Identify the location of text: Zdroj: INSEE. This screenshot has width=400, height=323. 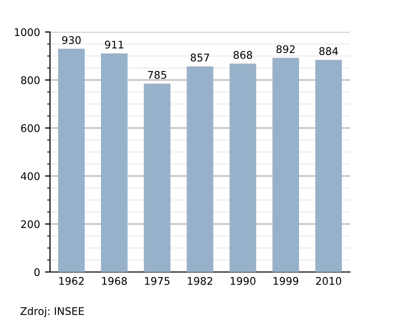
(52, 312).